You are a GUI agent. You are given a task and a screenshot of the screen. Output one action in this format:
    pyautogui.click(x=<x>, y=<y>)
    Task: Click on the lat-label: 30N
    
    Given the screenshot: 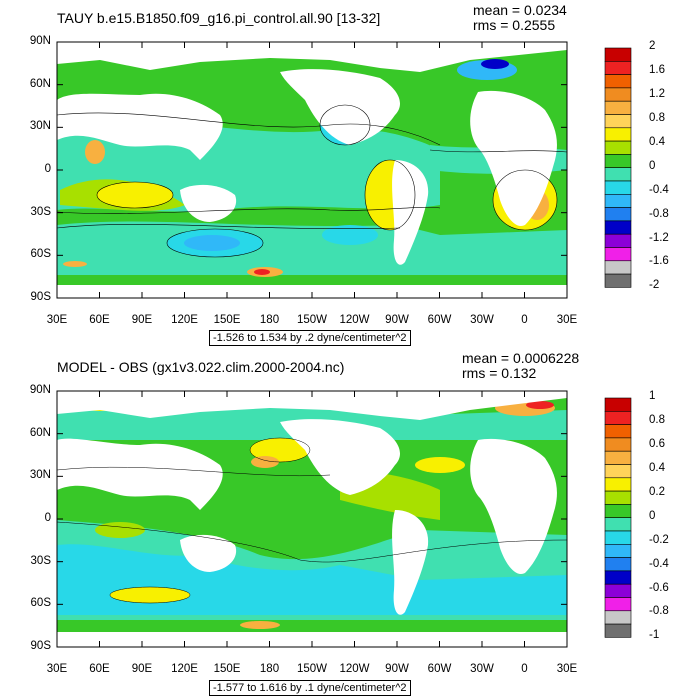 What is the action you would take?
    pyautogui.click(x=40, y=126)
    